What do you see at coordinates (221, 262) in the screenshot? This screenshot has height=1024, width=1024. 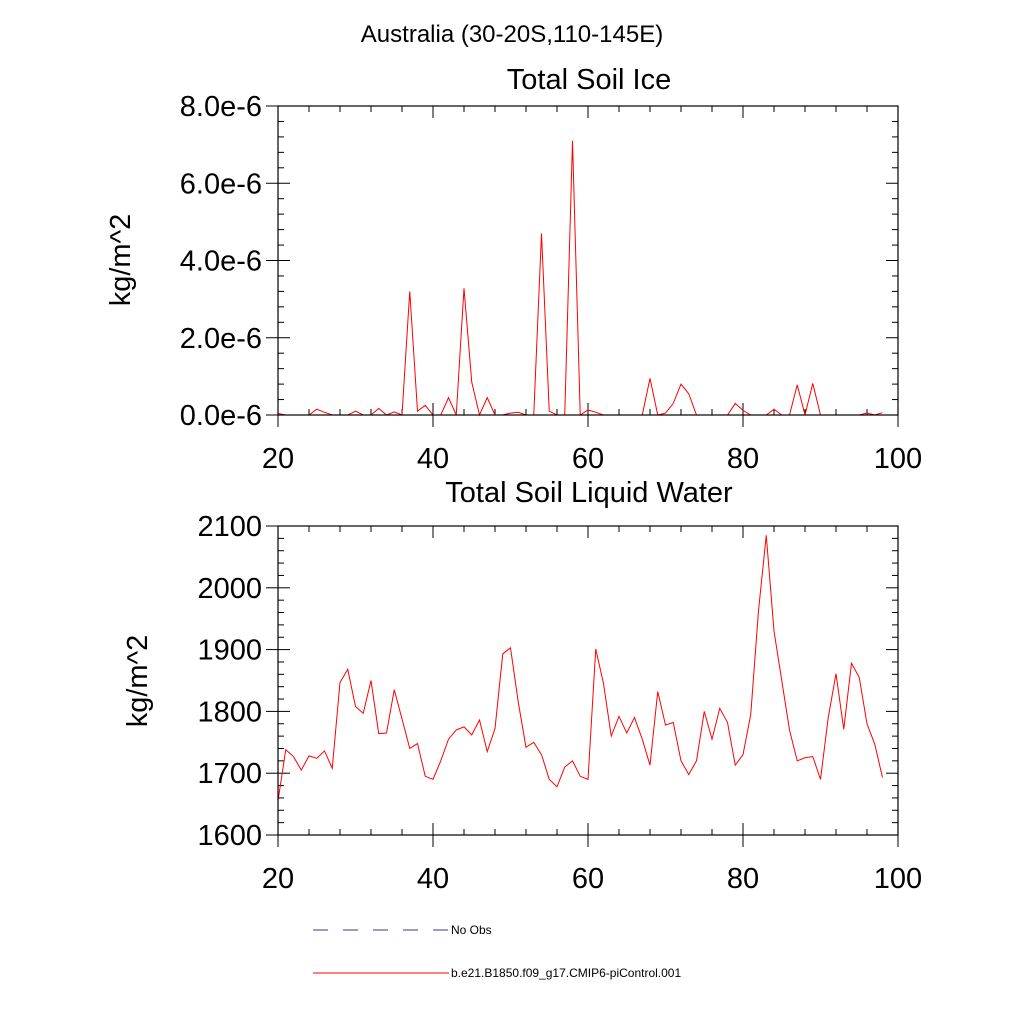 I see `y-tick-label: 4.0e-6` at bounding box center [221, 262].